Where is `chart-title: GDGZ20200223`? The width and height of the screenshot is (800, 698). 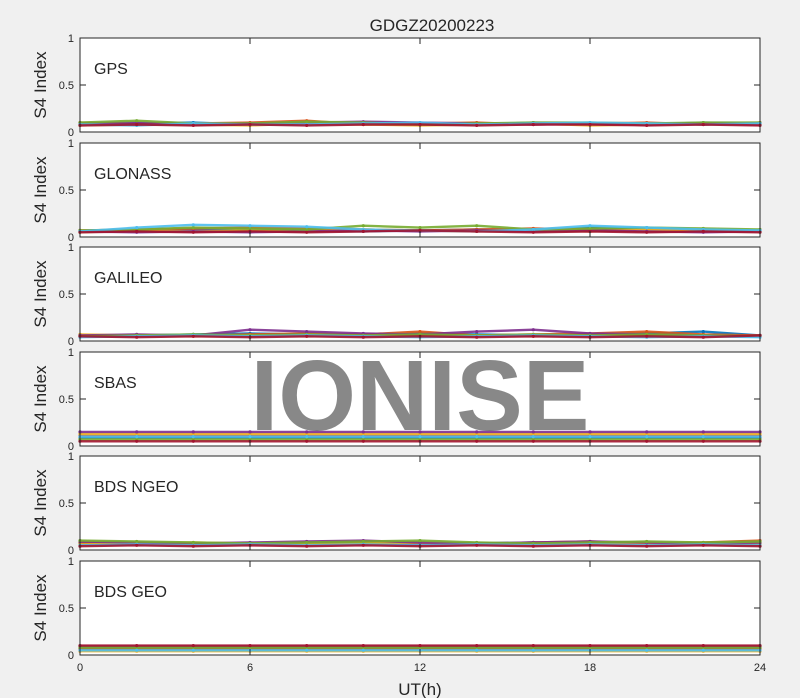
chart-title: GDGZ20200223 is located at coordinates (432, 25).